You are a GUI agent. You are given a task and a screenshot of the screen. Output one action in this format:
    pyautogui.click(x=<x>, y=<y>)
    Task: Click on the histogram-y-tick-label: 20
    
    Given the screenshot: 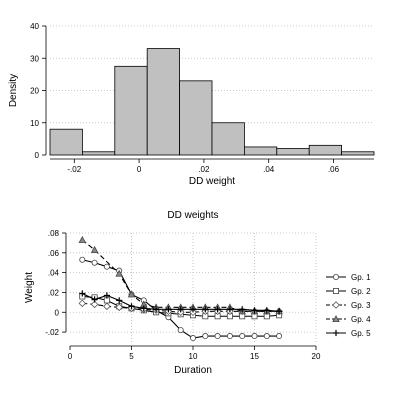 What is the action you would take?
    pyautogui.click(x=34, y=91)
    